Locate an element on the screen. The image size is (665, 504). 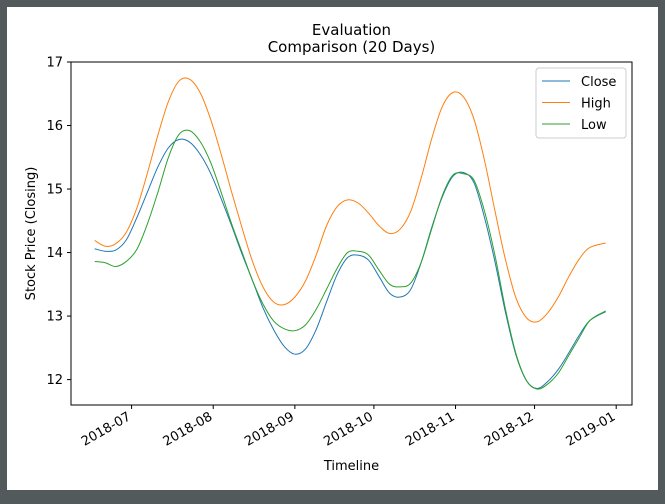
x-tick-label-6: 2019-01 is located at coordinates (591, 429).